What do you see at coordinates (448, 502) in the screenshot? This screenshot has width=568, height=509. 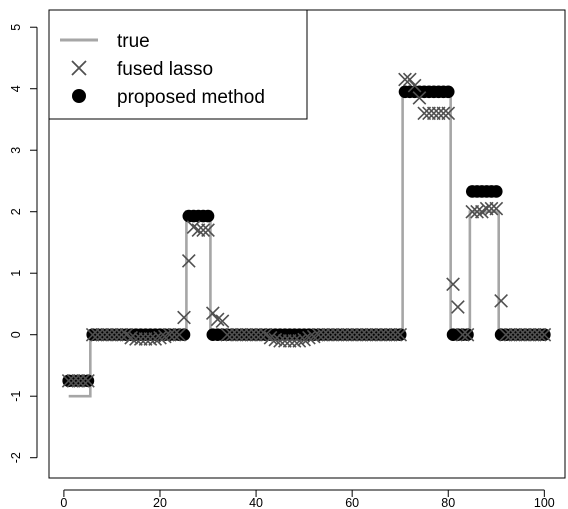 I see `x-tick-label: 80` at bounding box center [448, 502].